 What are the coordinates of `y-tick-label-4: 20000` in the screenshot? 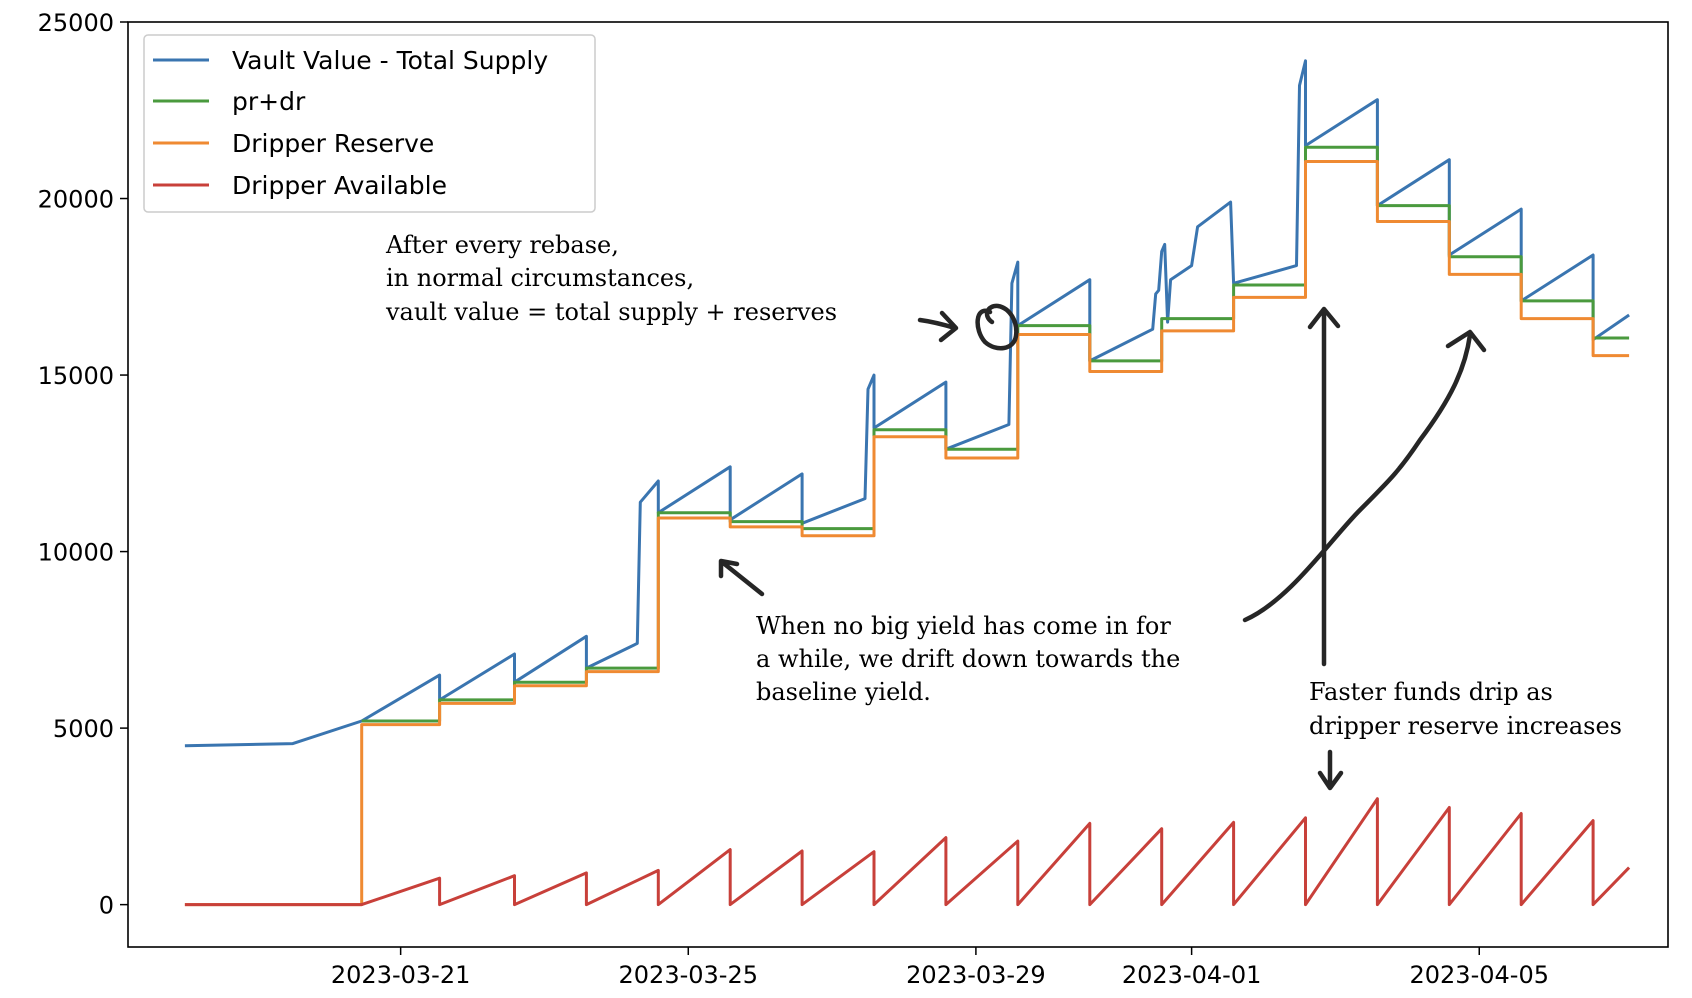 It's located at (76, 200).